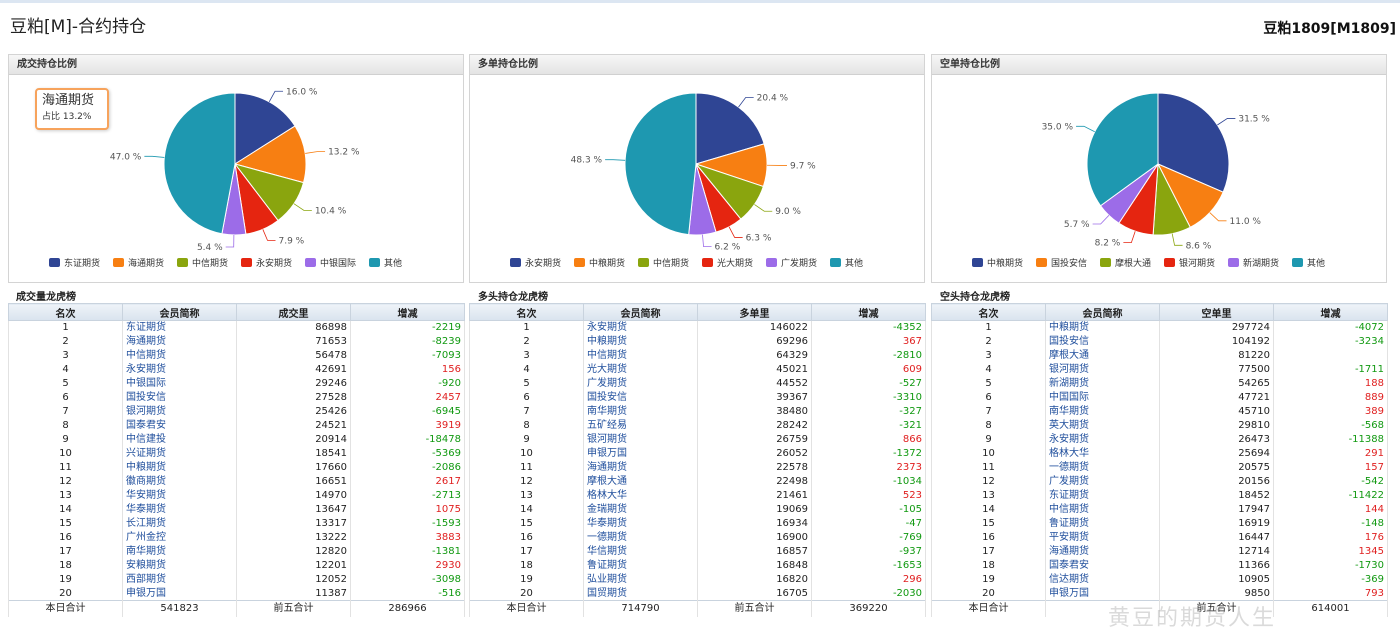  What do you see at coordinates (1197, 263) in the screenshot?
I see `legend-label: 银河期货` at bounding box center [1197, 263].